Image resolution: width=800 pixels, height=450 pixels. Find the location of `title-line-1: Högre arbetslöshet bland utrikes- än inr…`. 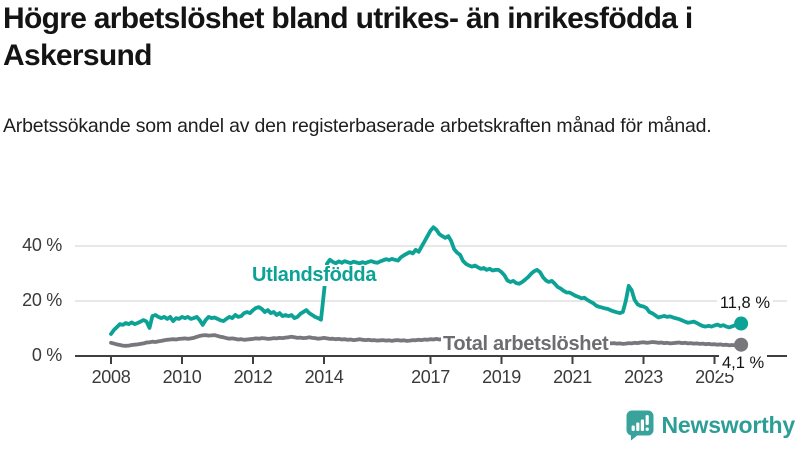

title-line-1: Högre arbetslöshet bland utrikes- än inr… is located at coordinates (348, 18).